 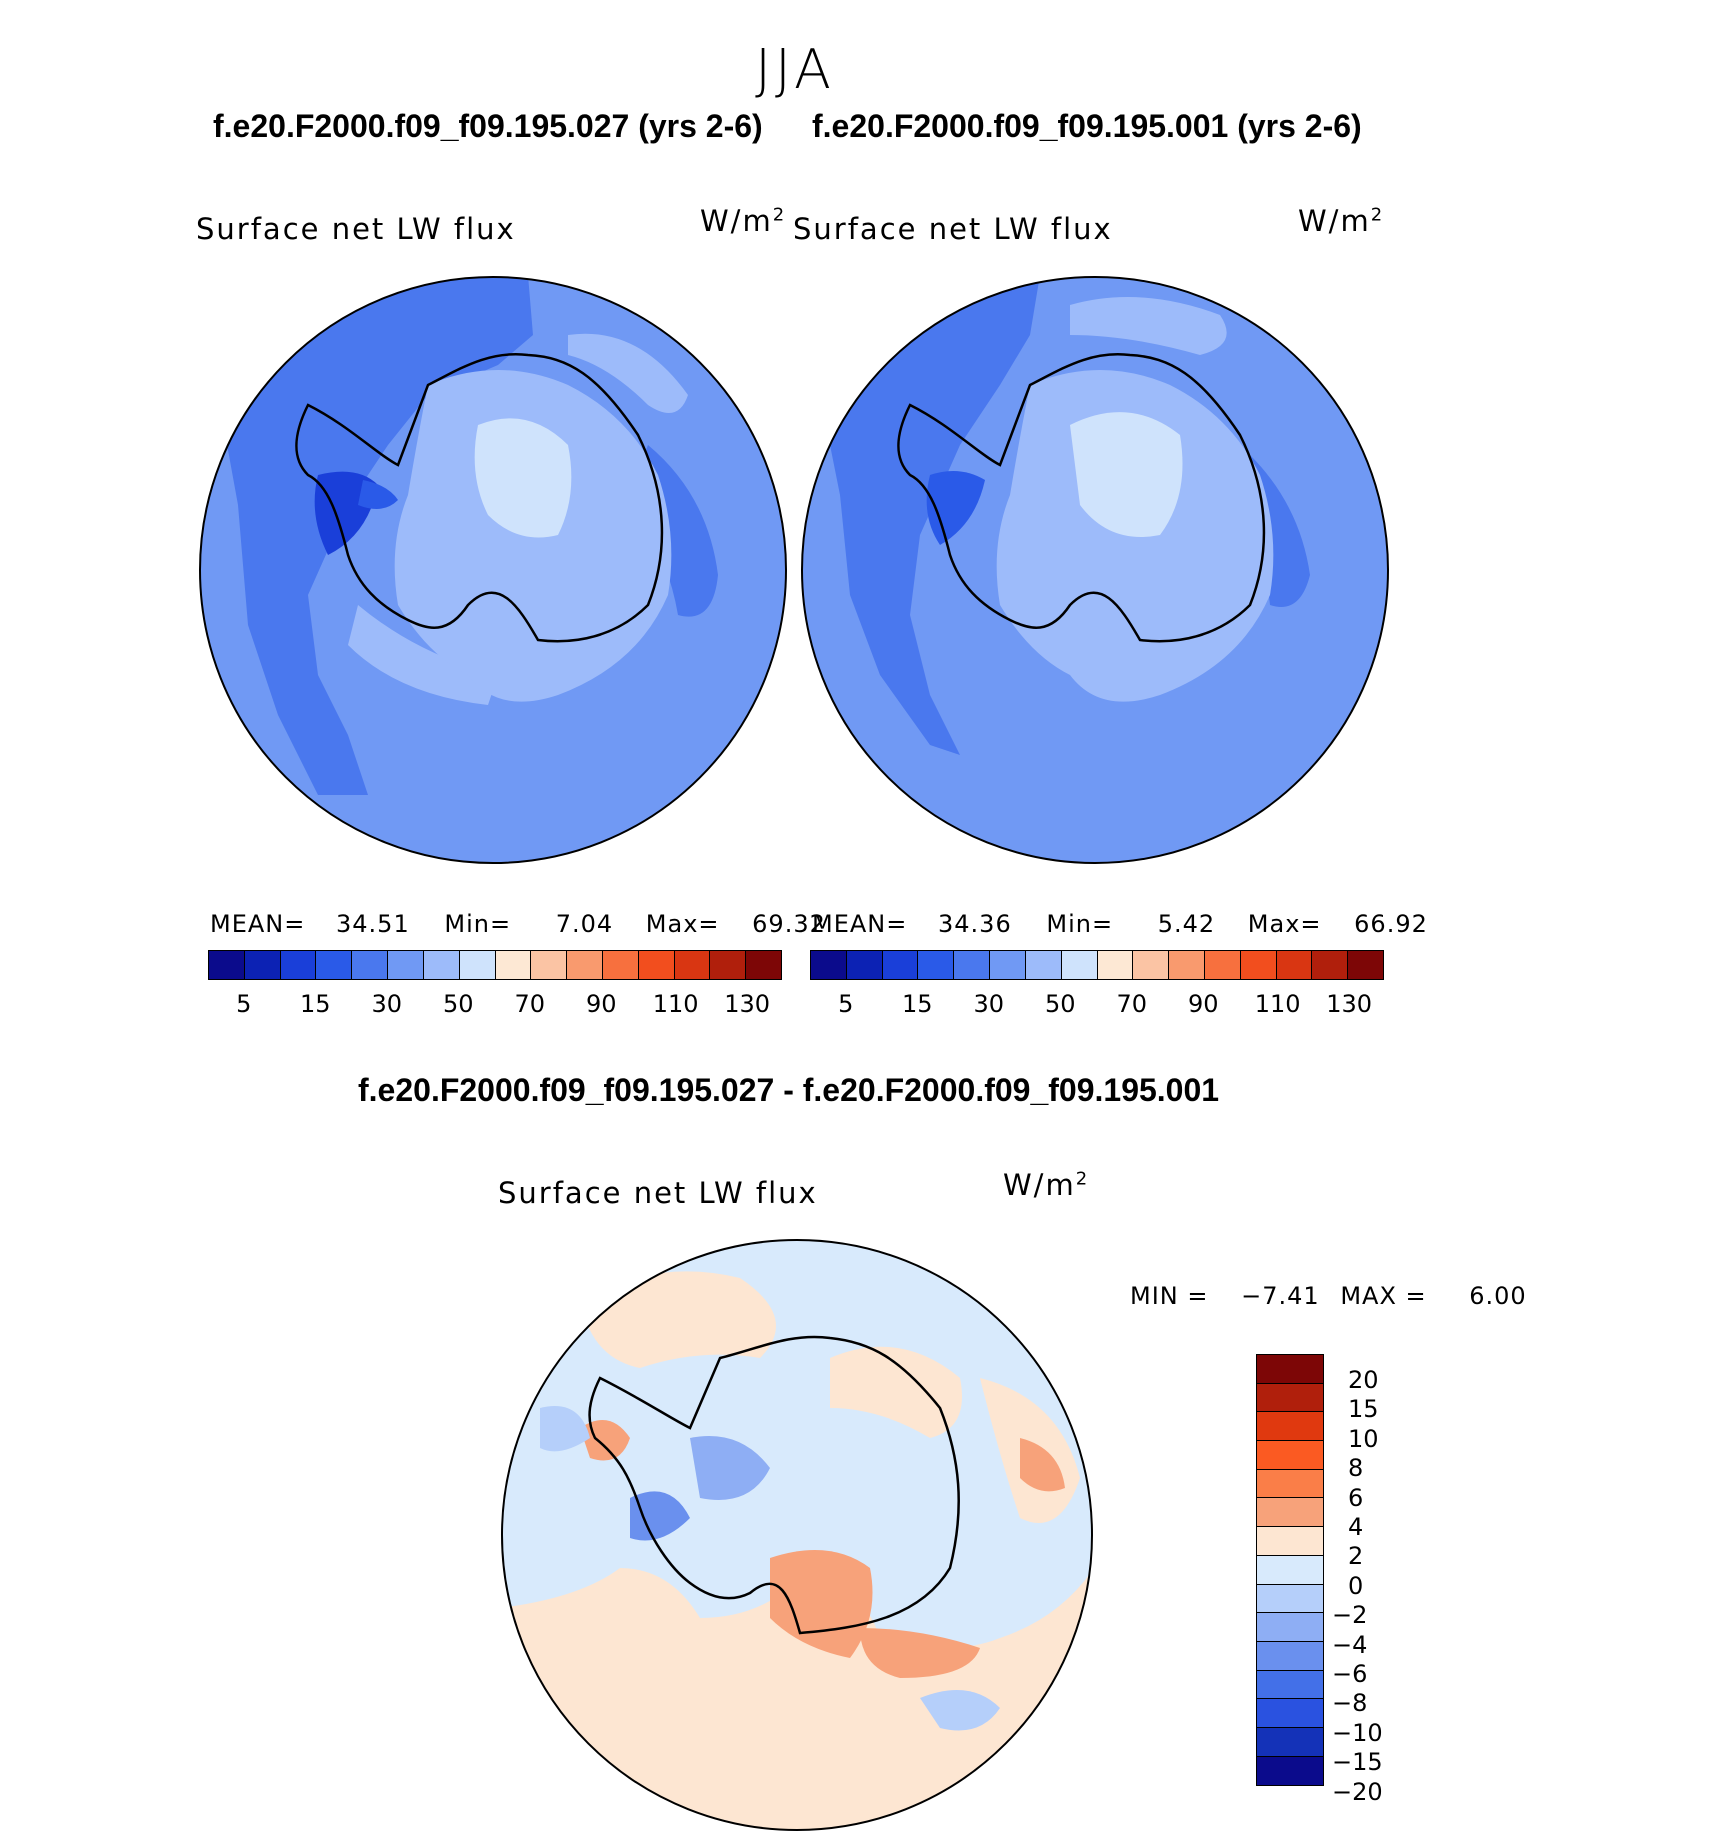 I want to click on case-title-right: f.e20.F2000.f09_f09.195.001 (yrs 2-6), so click(x=1087, y=126).